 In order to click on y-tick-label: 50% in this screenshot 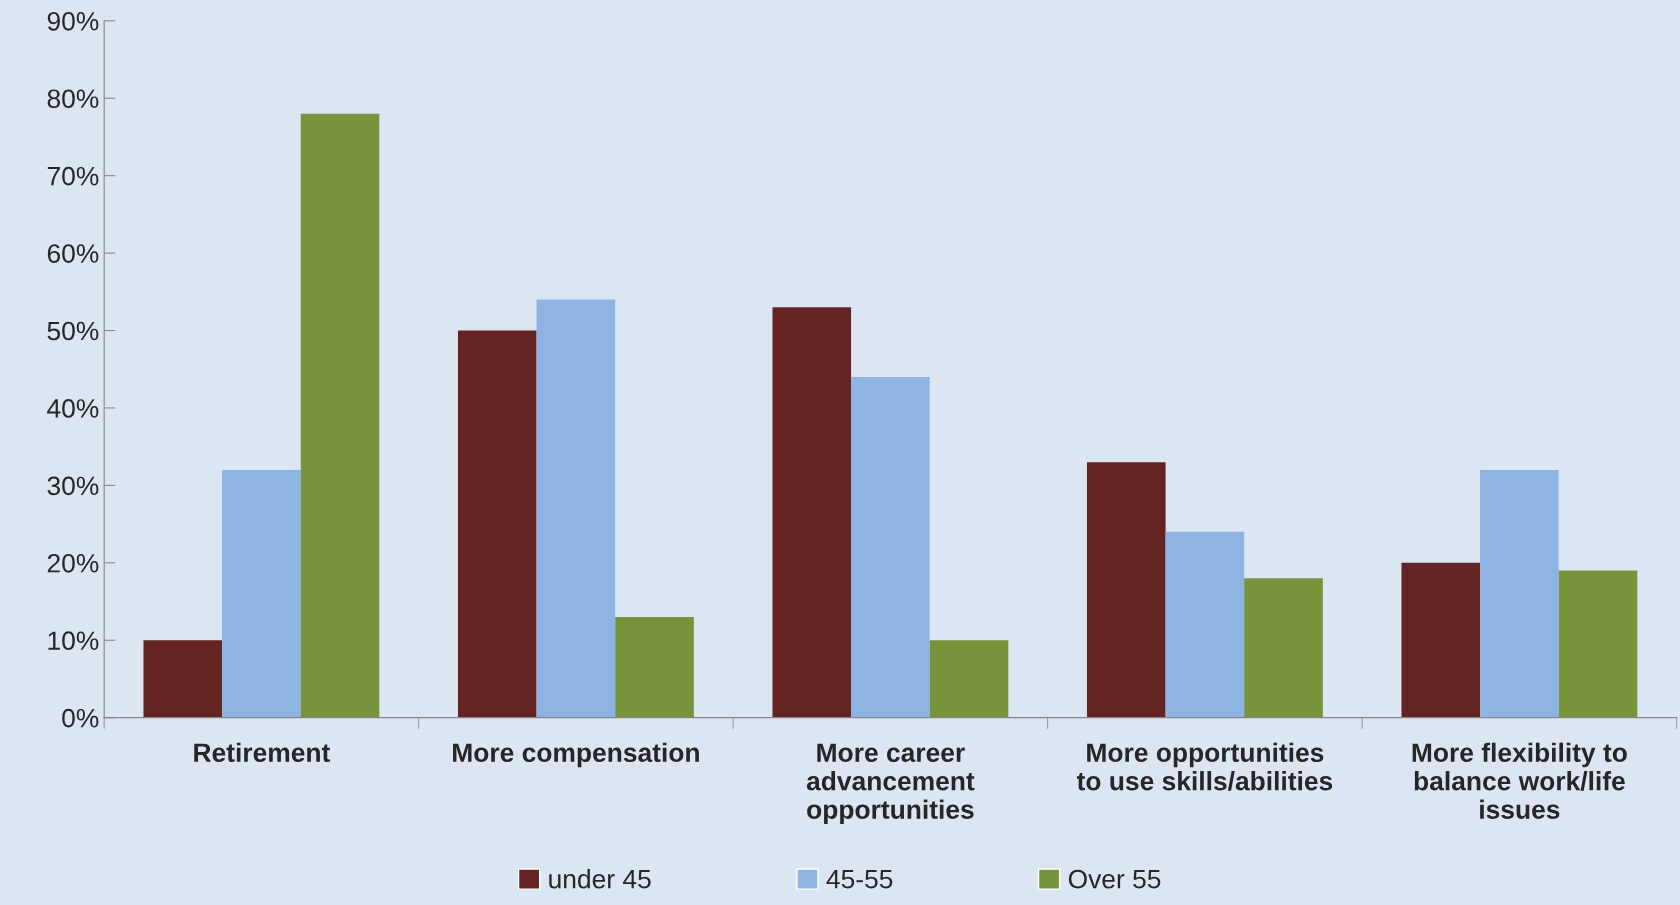, I will do `click(73, 331)`.